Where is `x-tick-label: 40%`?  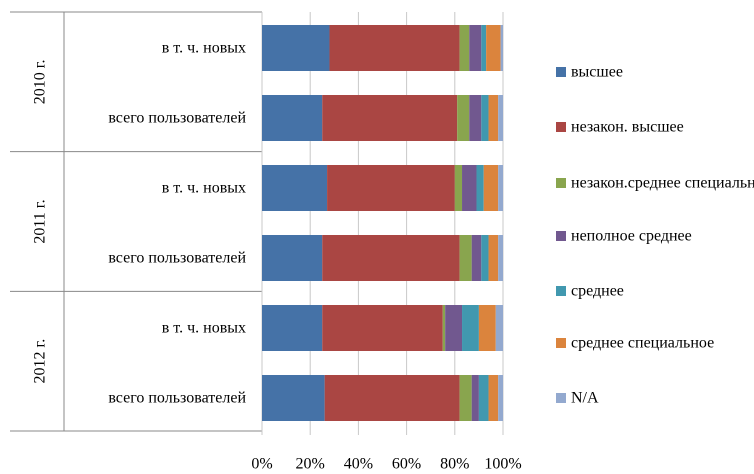
x-tick-label: 40% is located at coordinates (358, 464).